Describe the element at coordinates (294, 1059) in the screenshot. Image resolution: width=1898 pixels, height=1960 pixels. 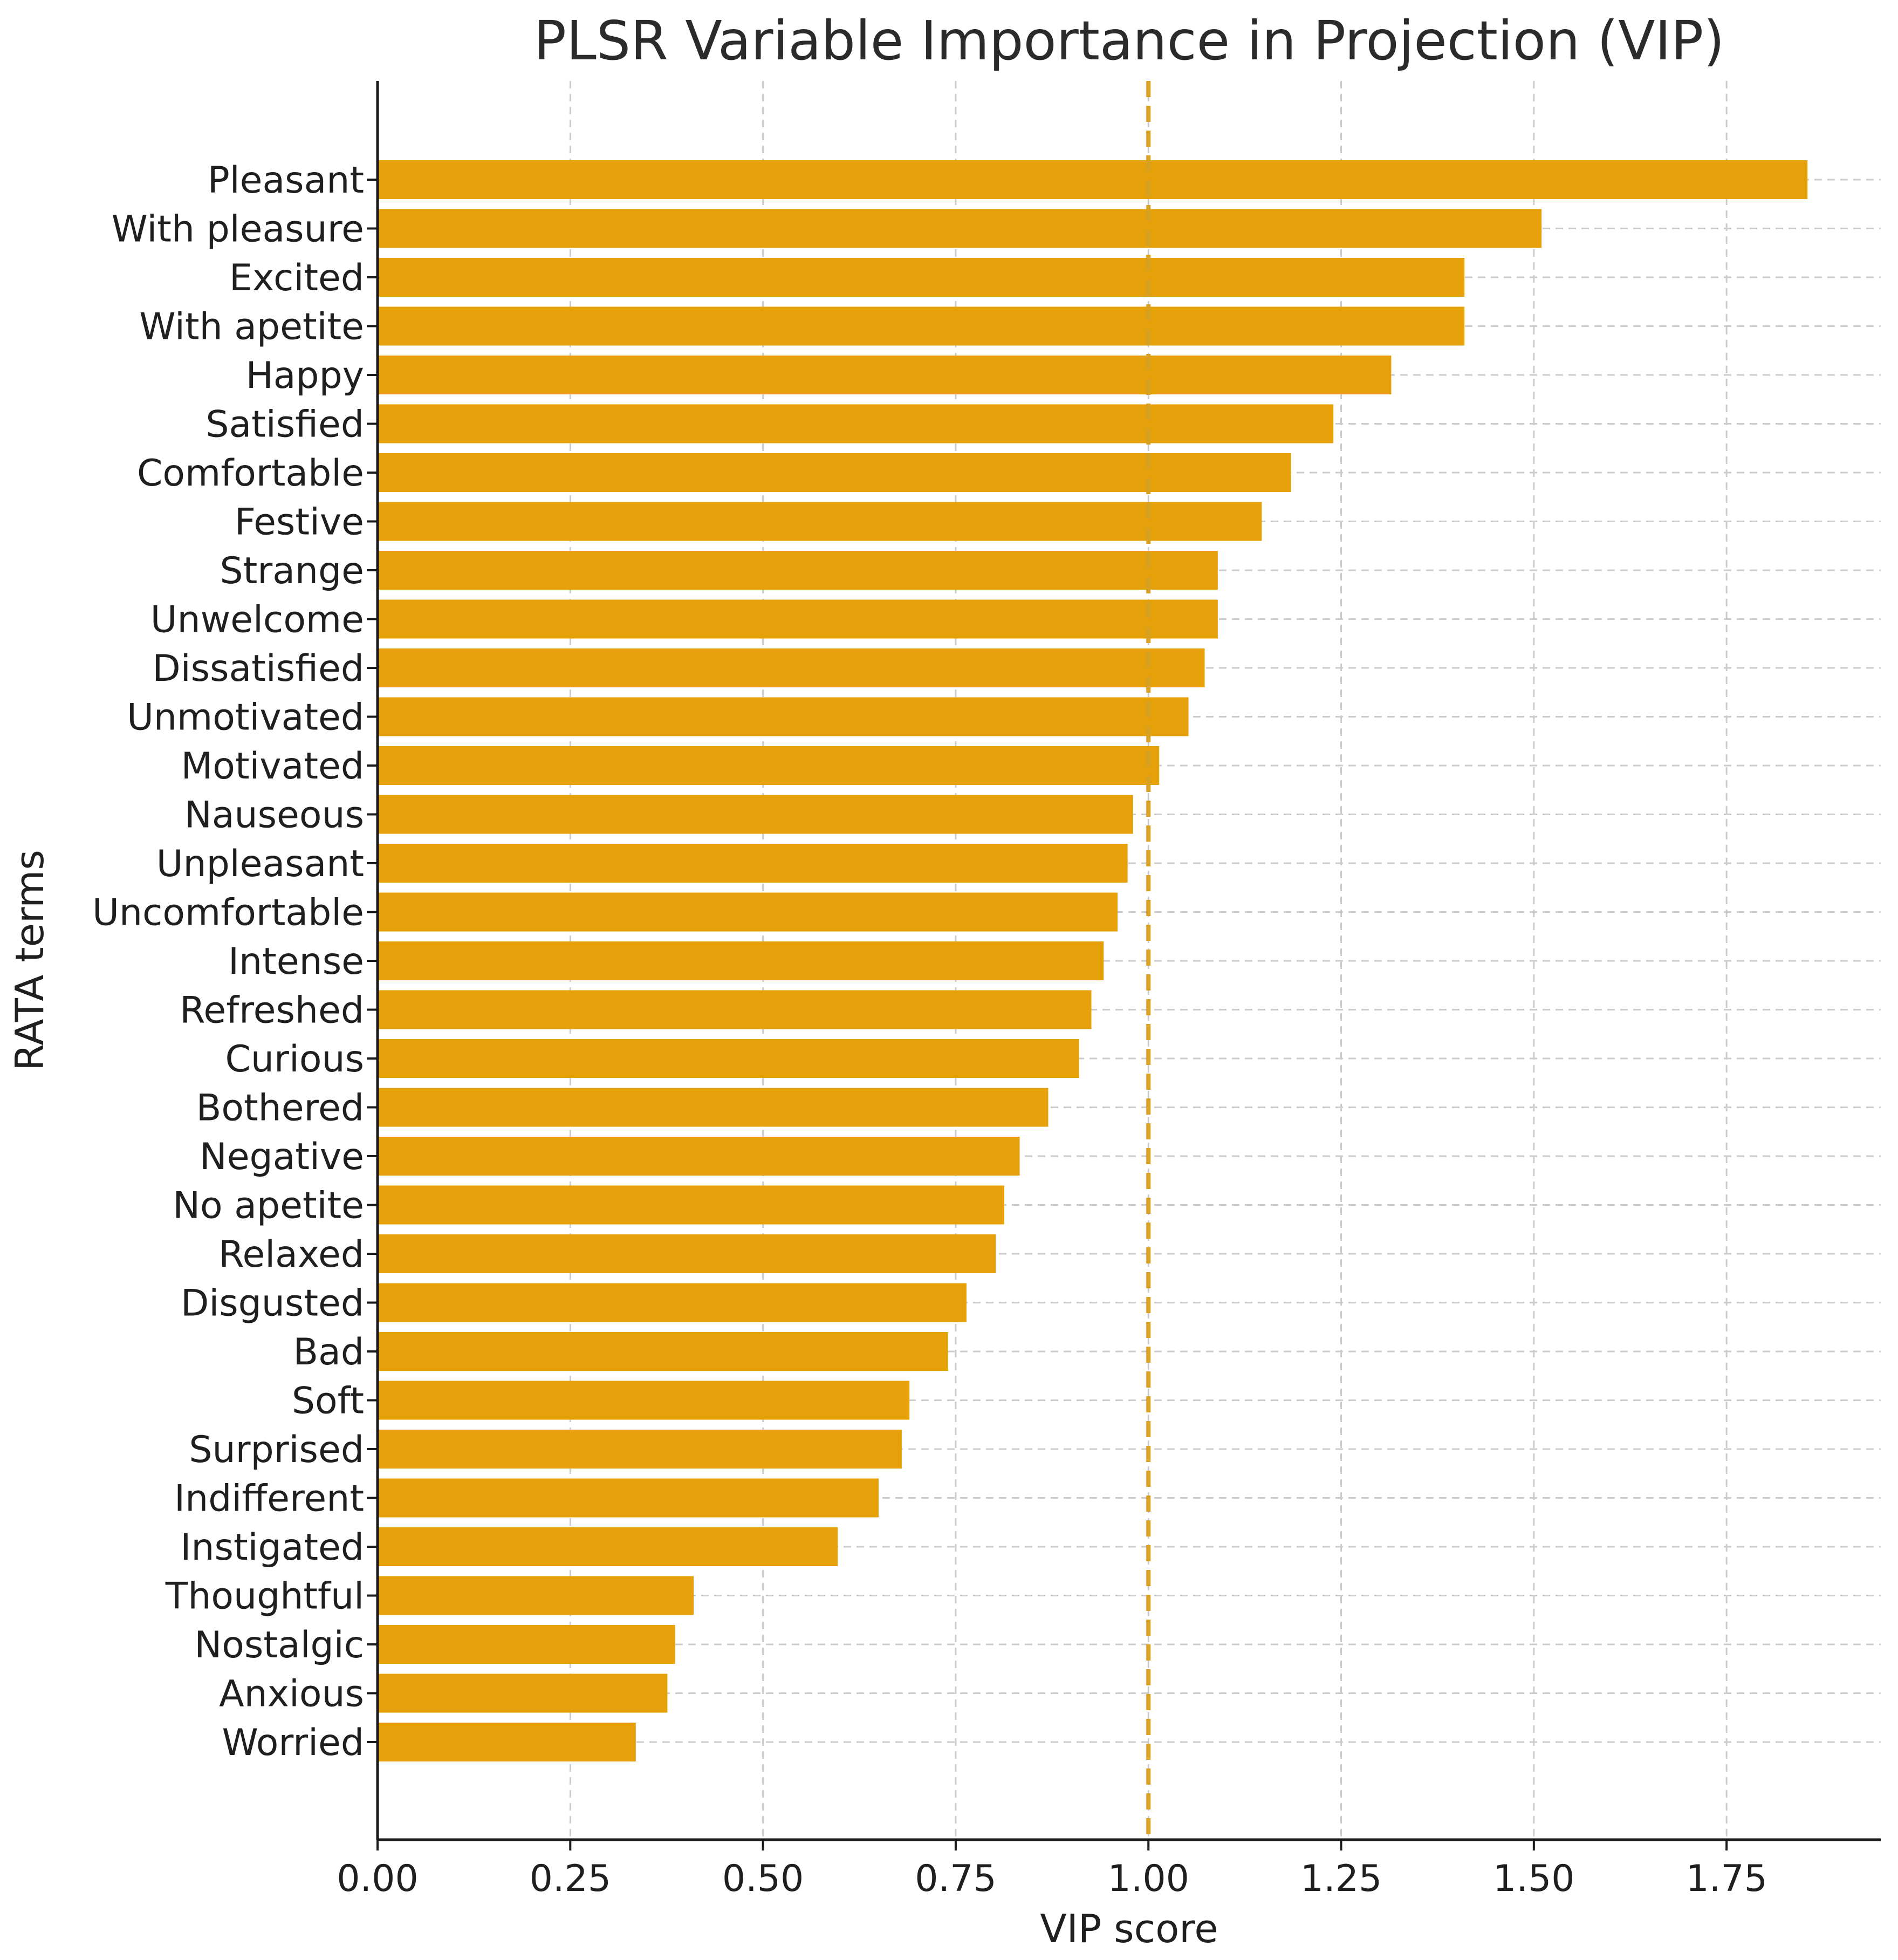
I see `category-label: Curious` at that location.